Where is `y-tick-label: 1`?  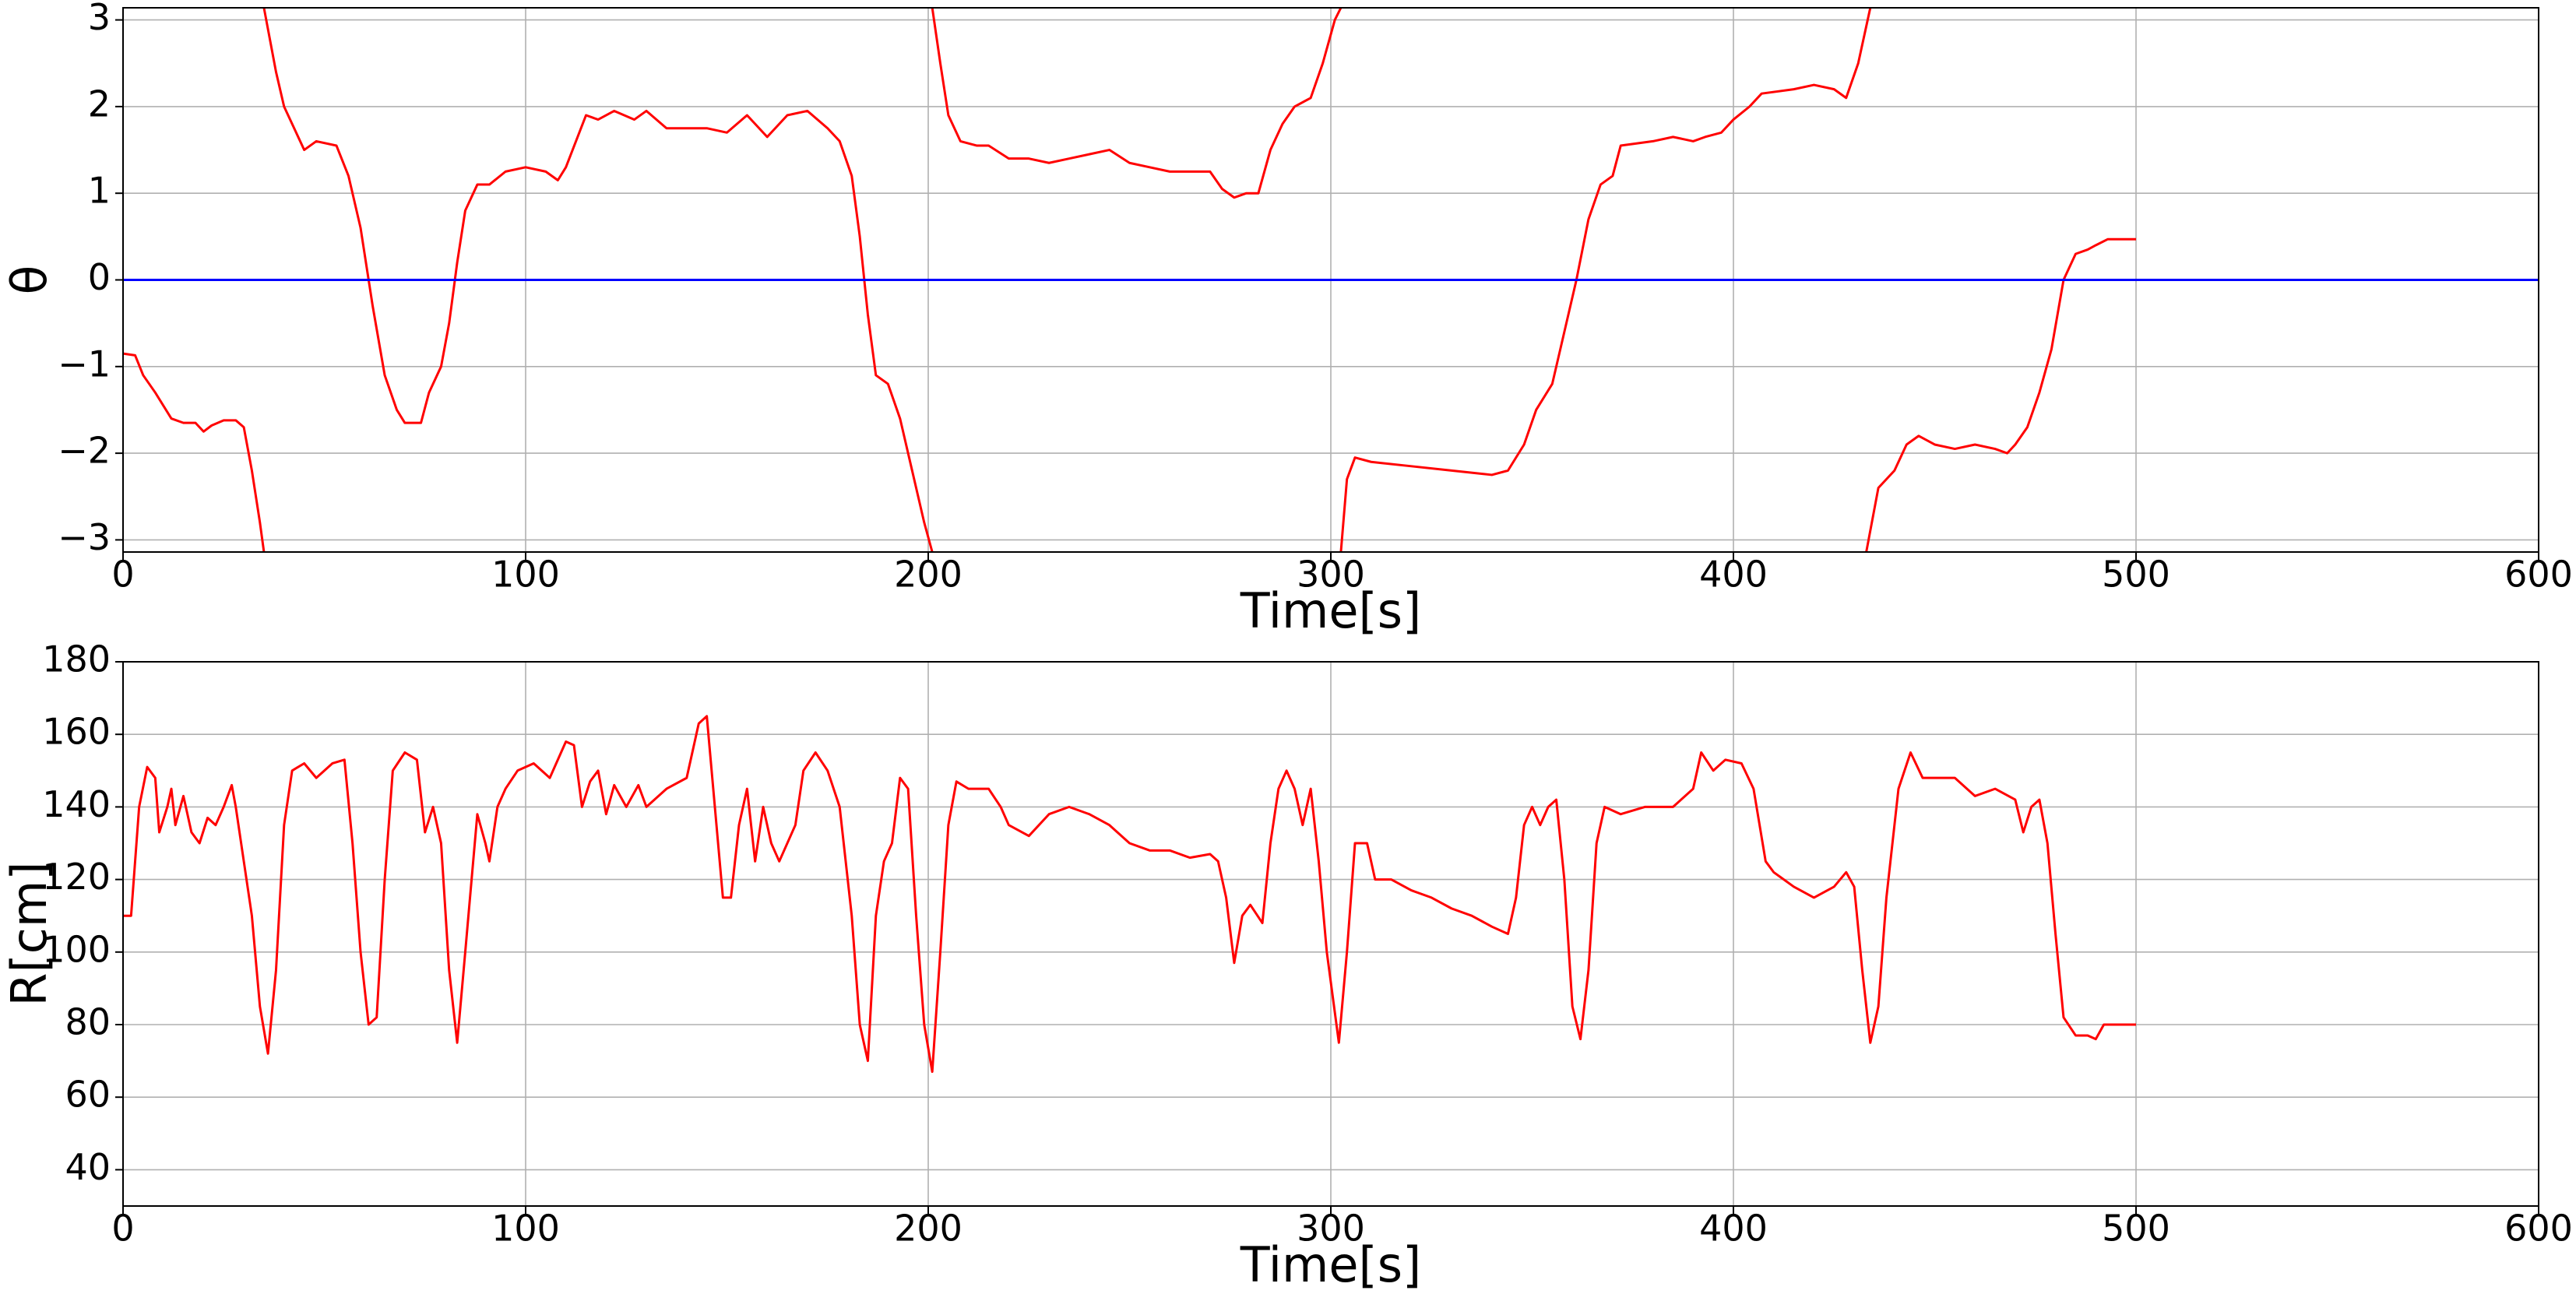 y-tick-label: 1 is located at coordinates (99, 191).